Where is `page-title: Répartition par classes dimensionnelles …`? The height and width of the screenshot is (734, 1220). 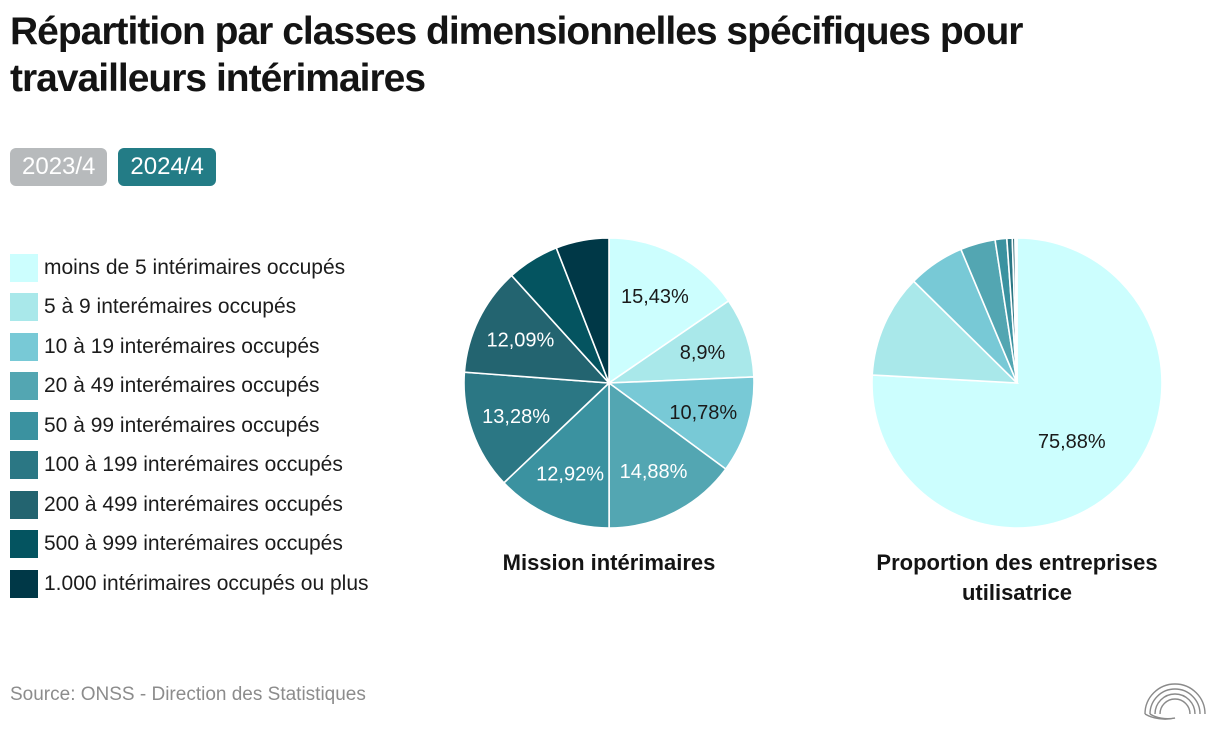
page-title: Répartition par classes dimensionnelles … is located at coordinates (516, 55).